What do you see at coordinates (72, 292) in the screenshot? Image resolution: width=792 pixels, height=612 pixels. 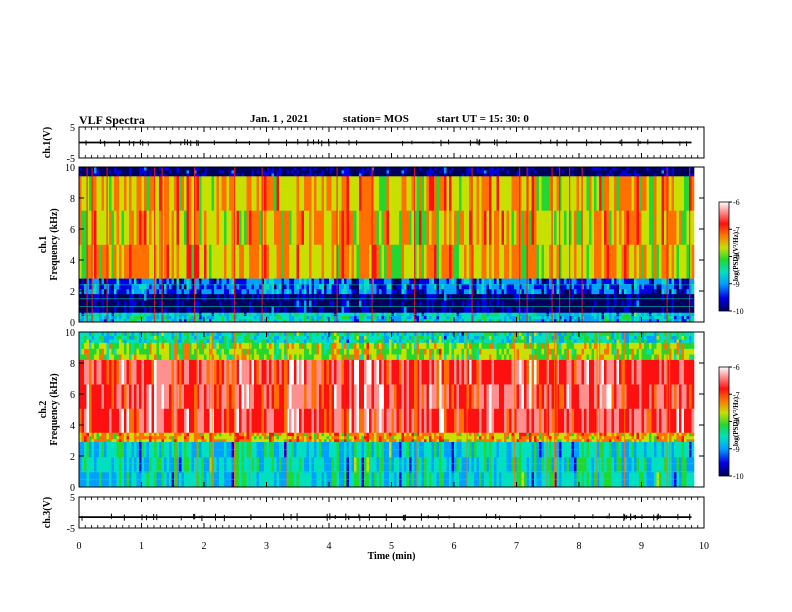 I see `y-tick-label: 2` at bounding box center [72, 292].